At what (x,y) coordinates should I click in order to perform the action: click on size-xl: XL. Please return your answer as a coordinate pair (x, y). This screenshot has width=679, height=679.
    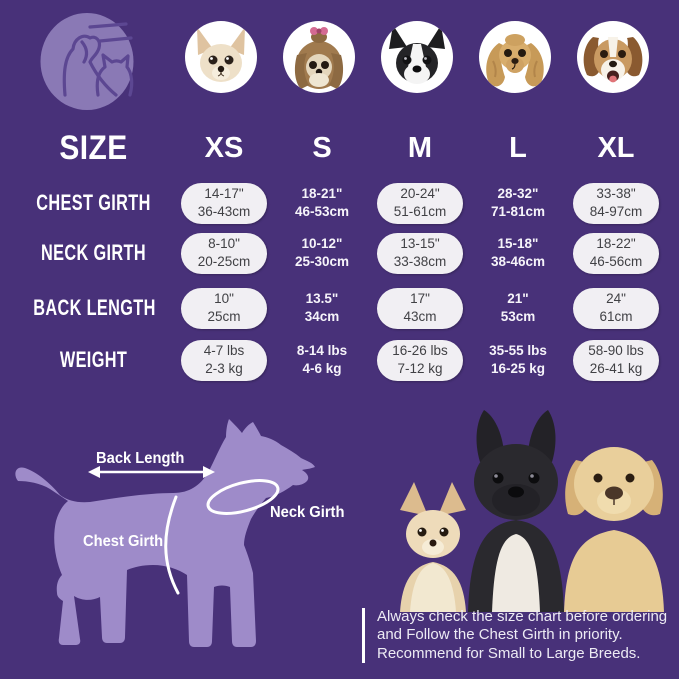
    Looking at the image, I should click on (616, 147).